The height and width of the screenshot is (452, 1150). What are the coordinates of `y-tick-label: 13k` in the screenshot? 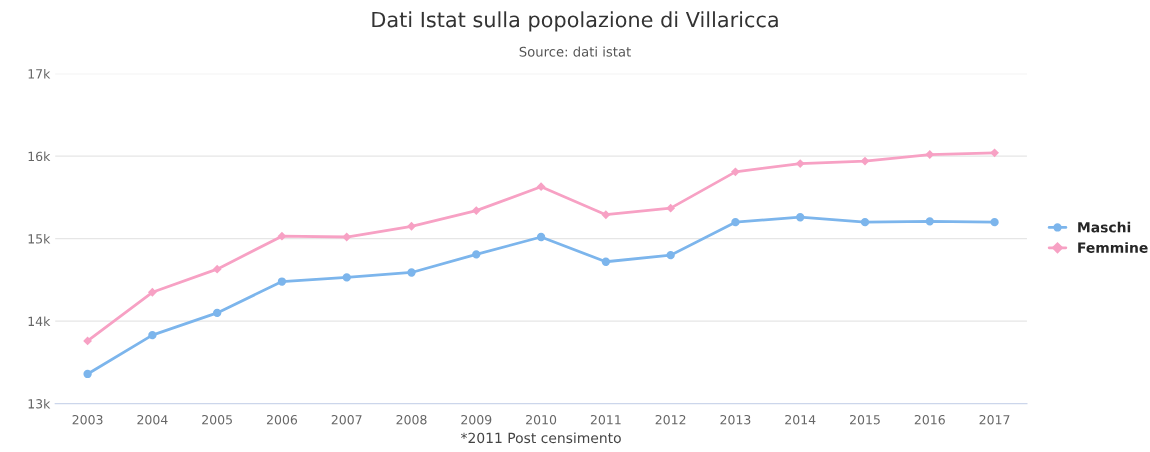 It's located at (39, 403).